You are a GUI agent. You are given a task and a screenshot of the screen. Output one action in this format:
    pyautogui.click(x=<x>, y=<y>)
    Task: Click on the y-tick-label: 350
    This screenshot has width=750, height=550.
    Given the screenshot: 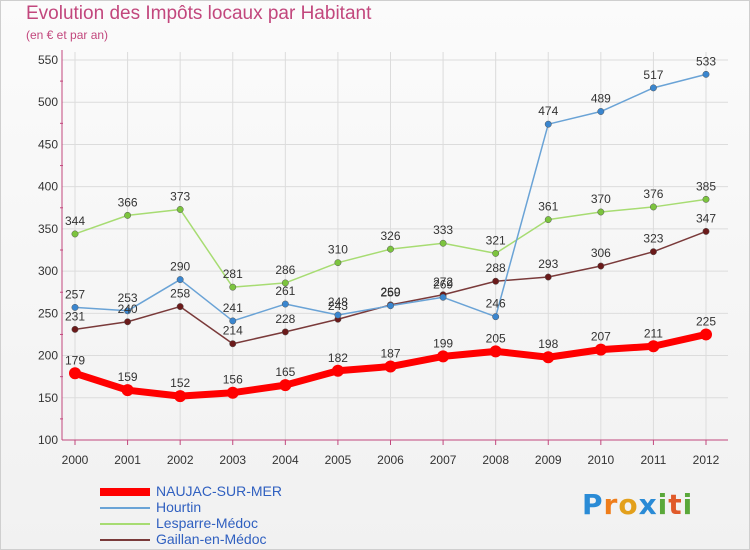 What is the action you would take?
    pyautogui.click(x=48, y=229)
    